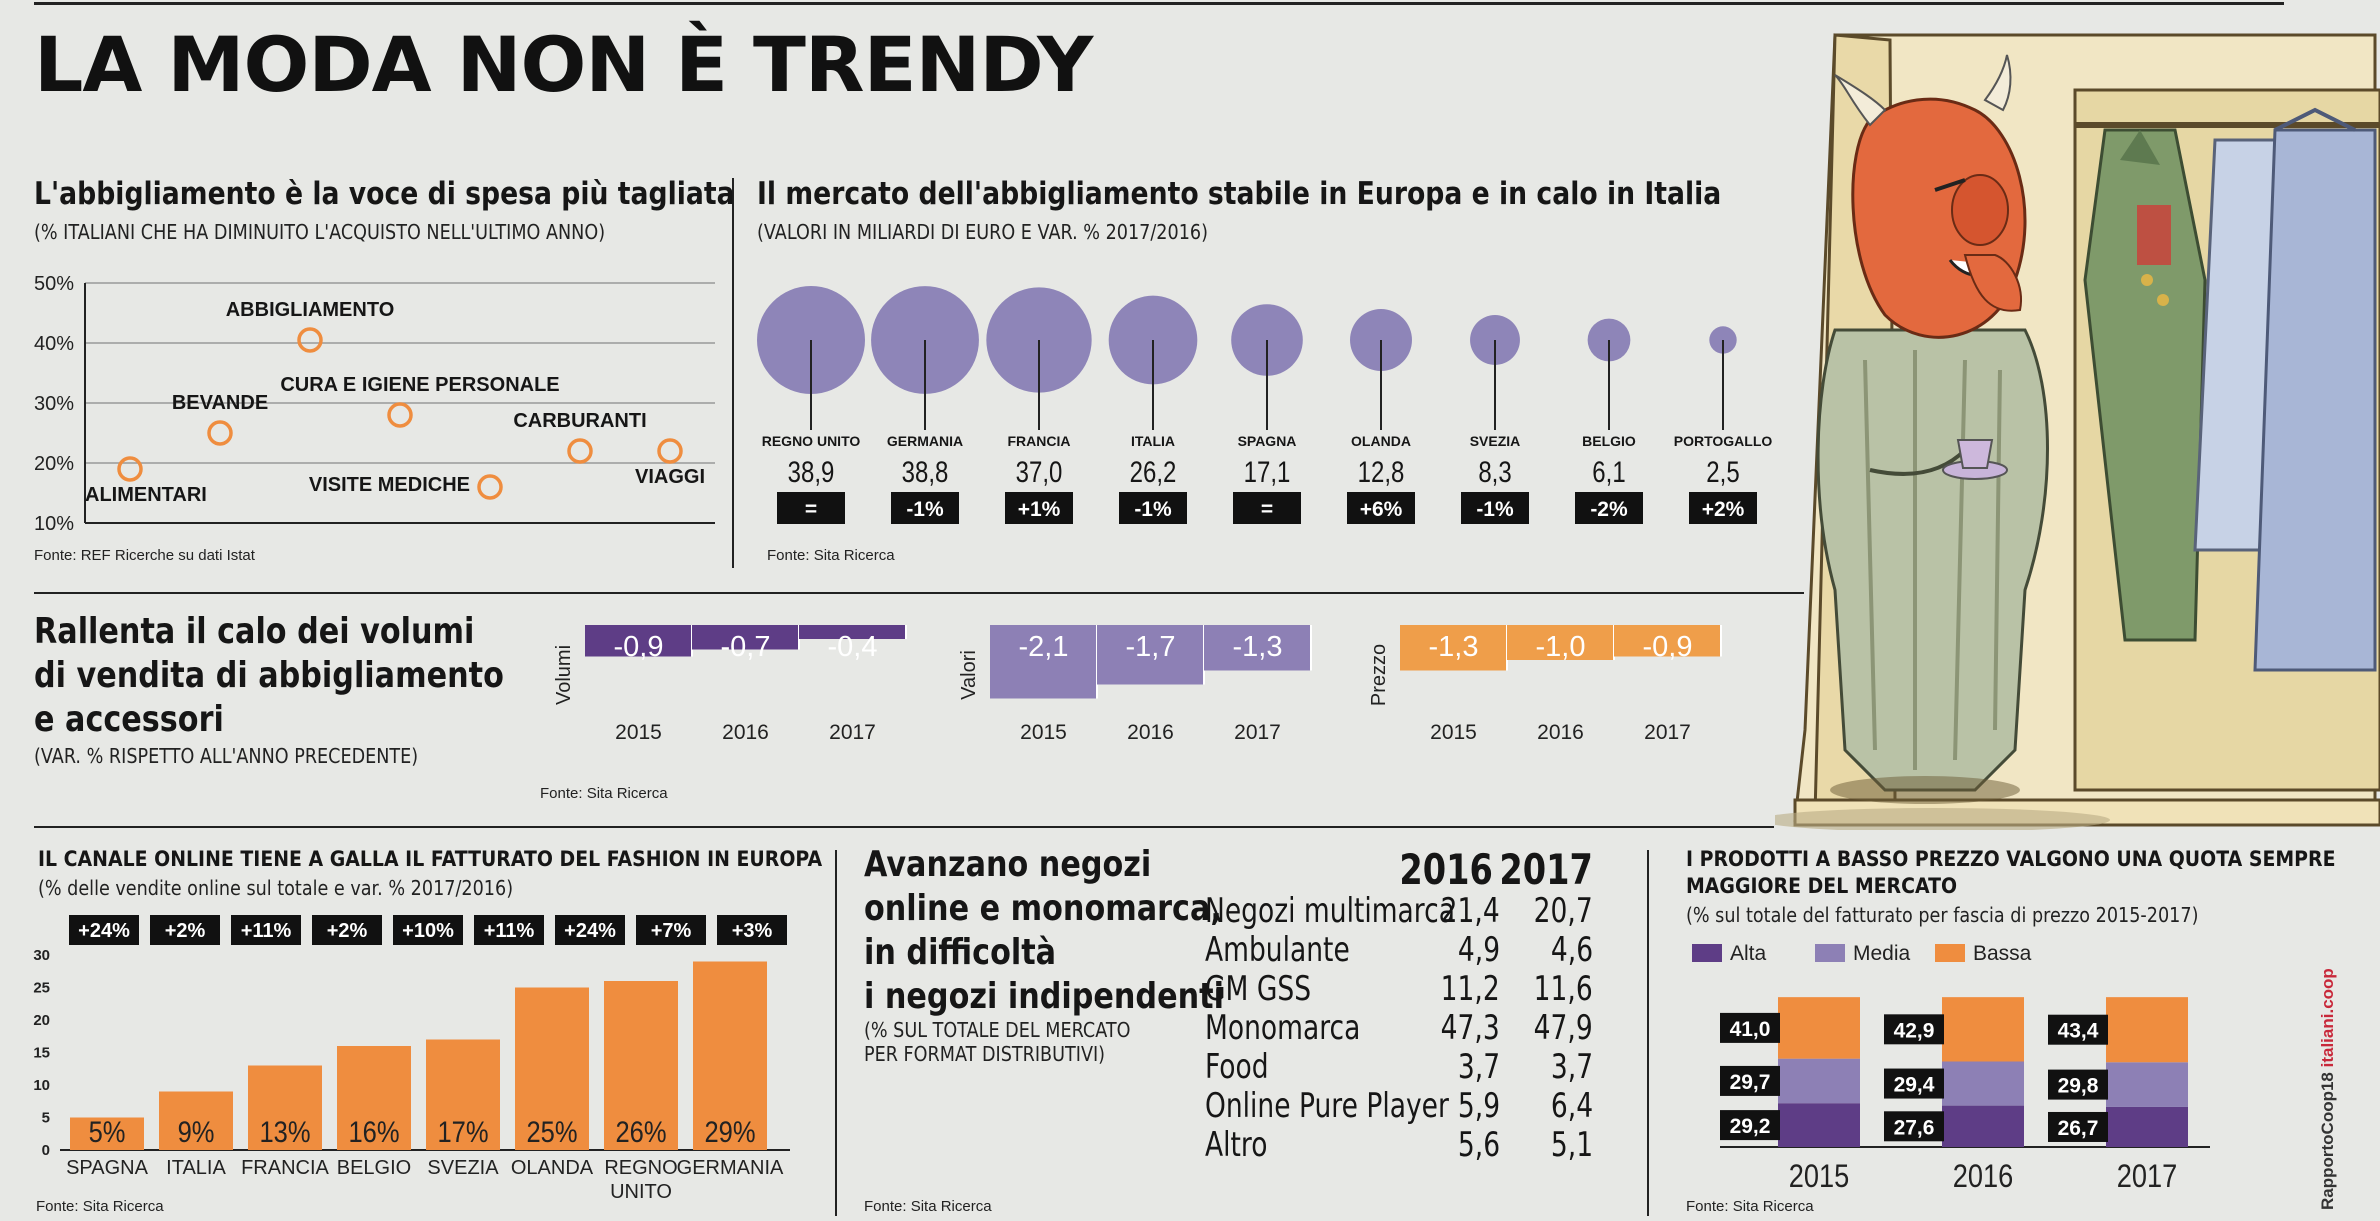 The image size is (2380, 1221). Describe the element at coordinates (146, 495) in the screenshot. I see `point-label: ALIMENTARI` at that location.